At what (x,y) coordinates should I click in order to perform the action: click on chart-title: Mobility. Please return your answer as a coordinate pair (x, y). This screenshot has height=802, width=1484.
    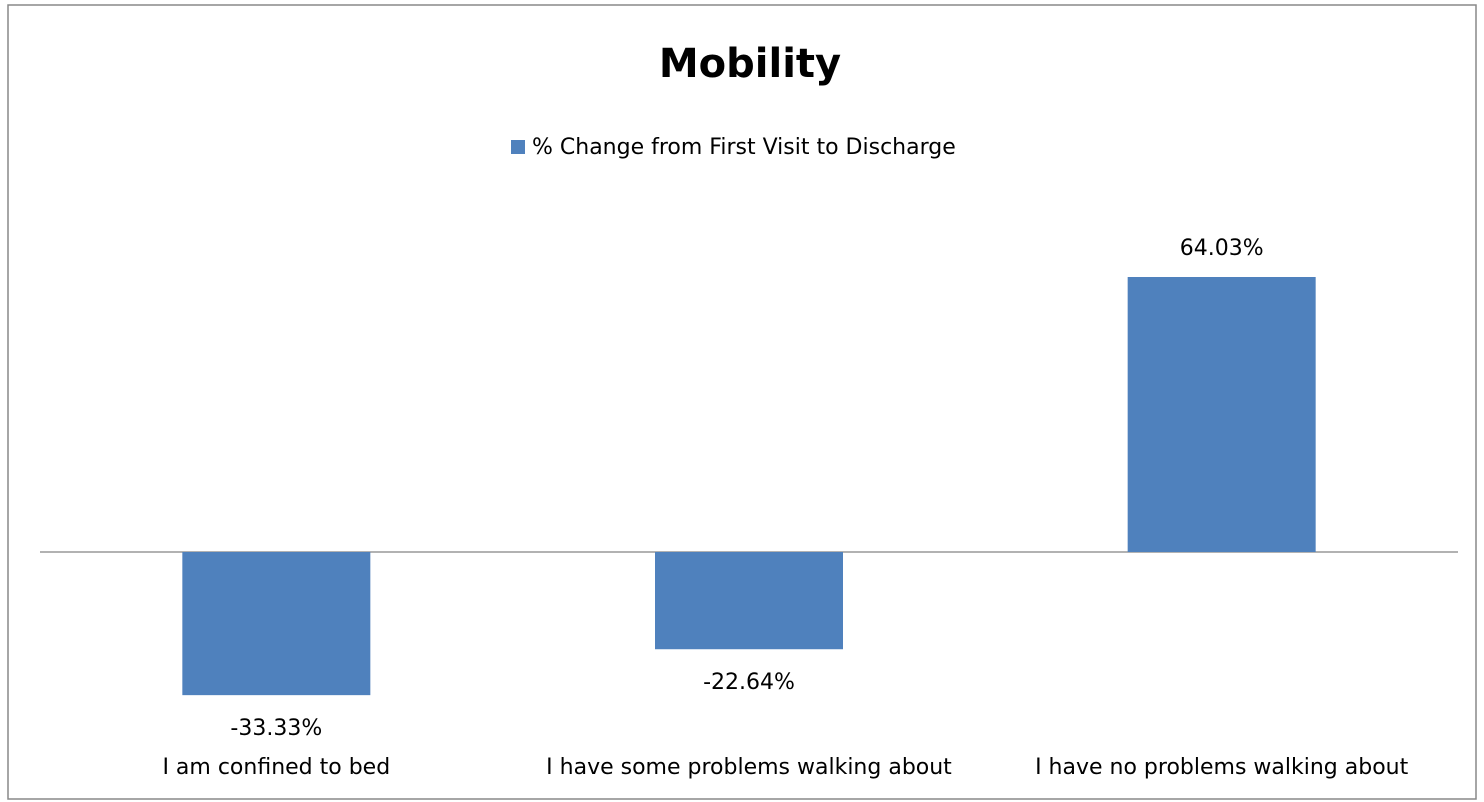
    Looking at the image, I should click on (750, 64).